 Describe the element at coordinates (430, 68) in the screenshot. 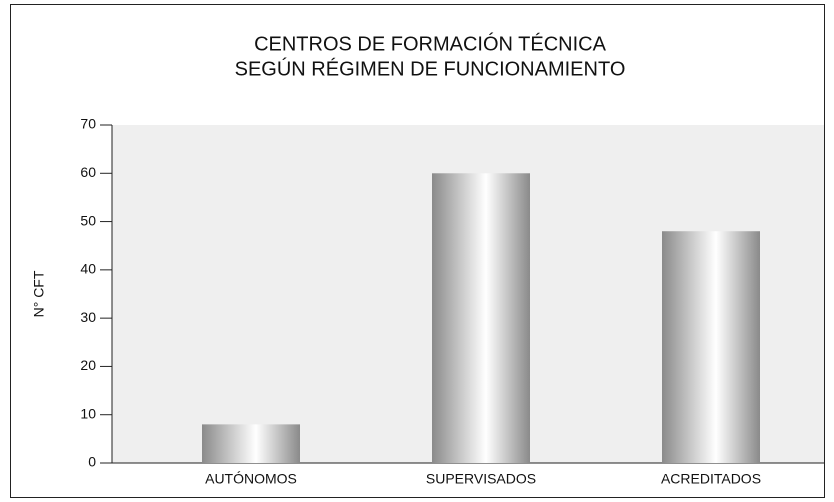

I see `chart-title: SEGÚN RÉGIMEN DE FUNCIONAMIENTO` at that location.